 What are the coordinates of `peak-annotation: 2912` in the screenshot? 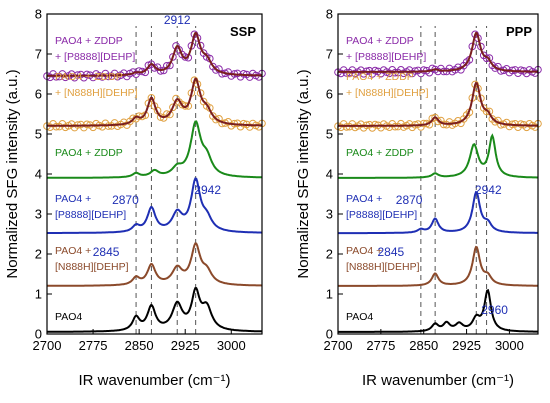 It's located at (177, 20).